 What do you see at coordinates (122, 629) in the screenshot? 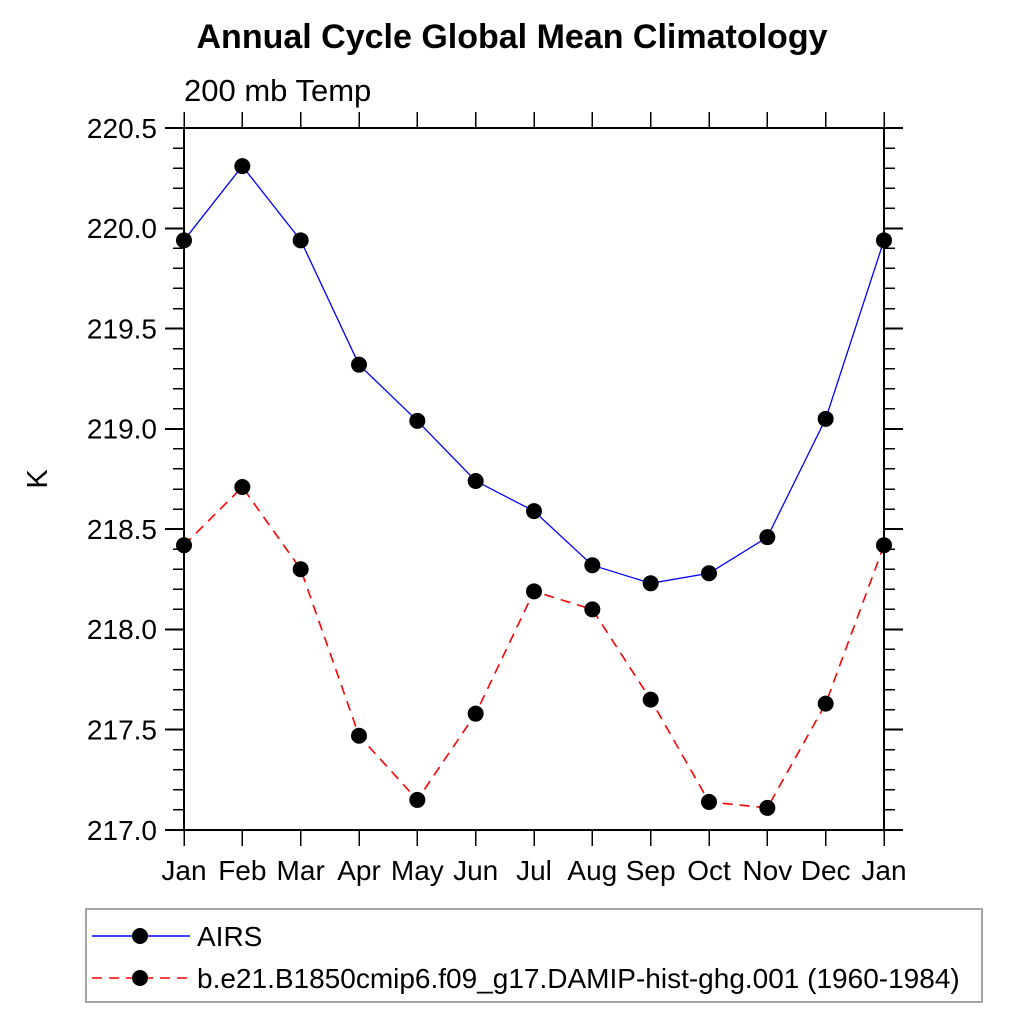
I see `y-tick-label: 218.0` at bounding box center [122, 629].